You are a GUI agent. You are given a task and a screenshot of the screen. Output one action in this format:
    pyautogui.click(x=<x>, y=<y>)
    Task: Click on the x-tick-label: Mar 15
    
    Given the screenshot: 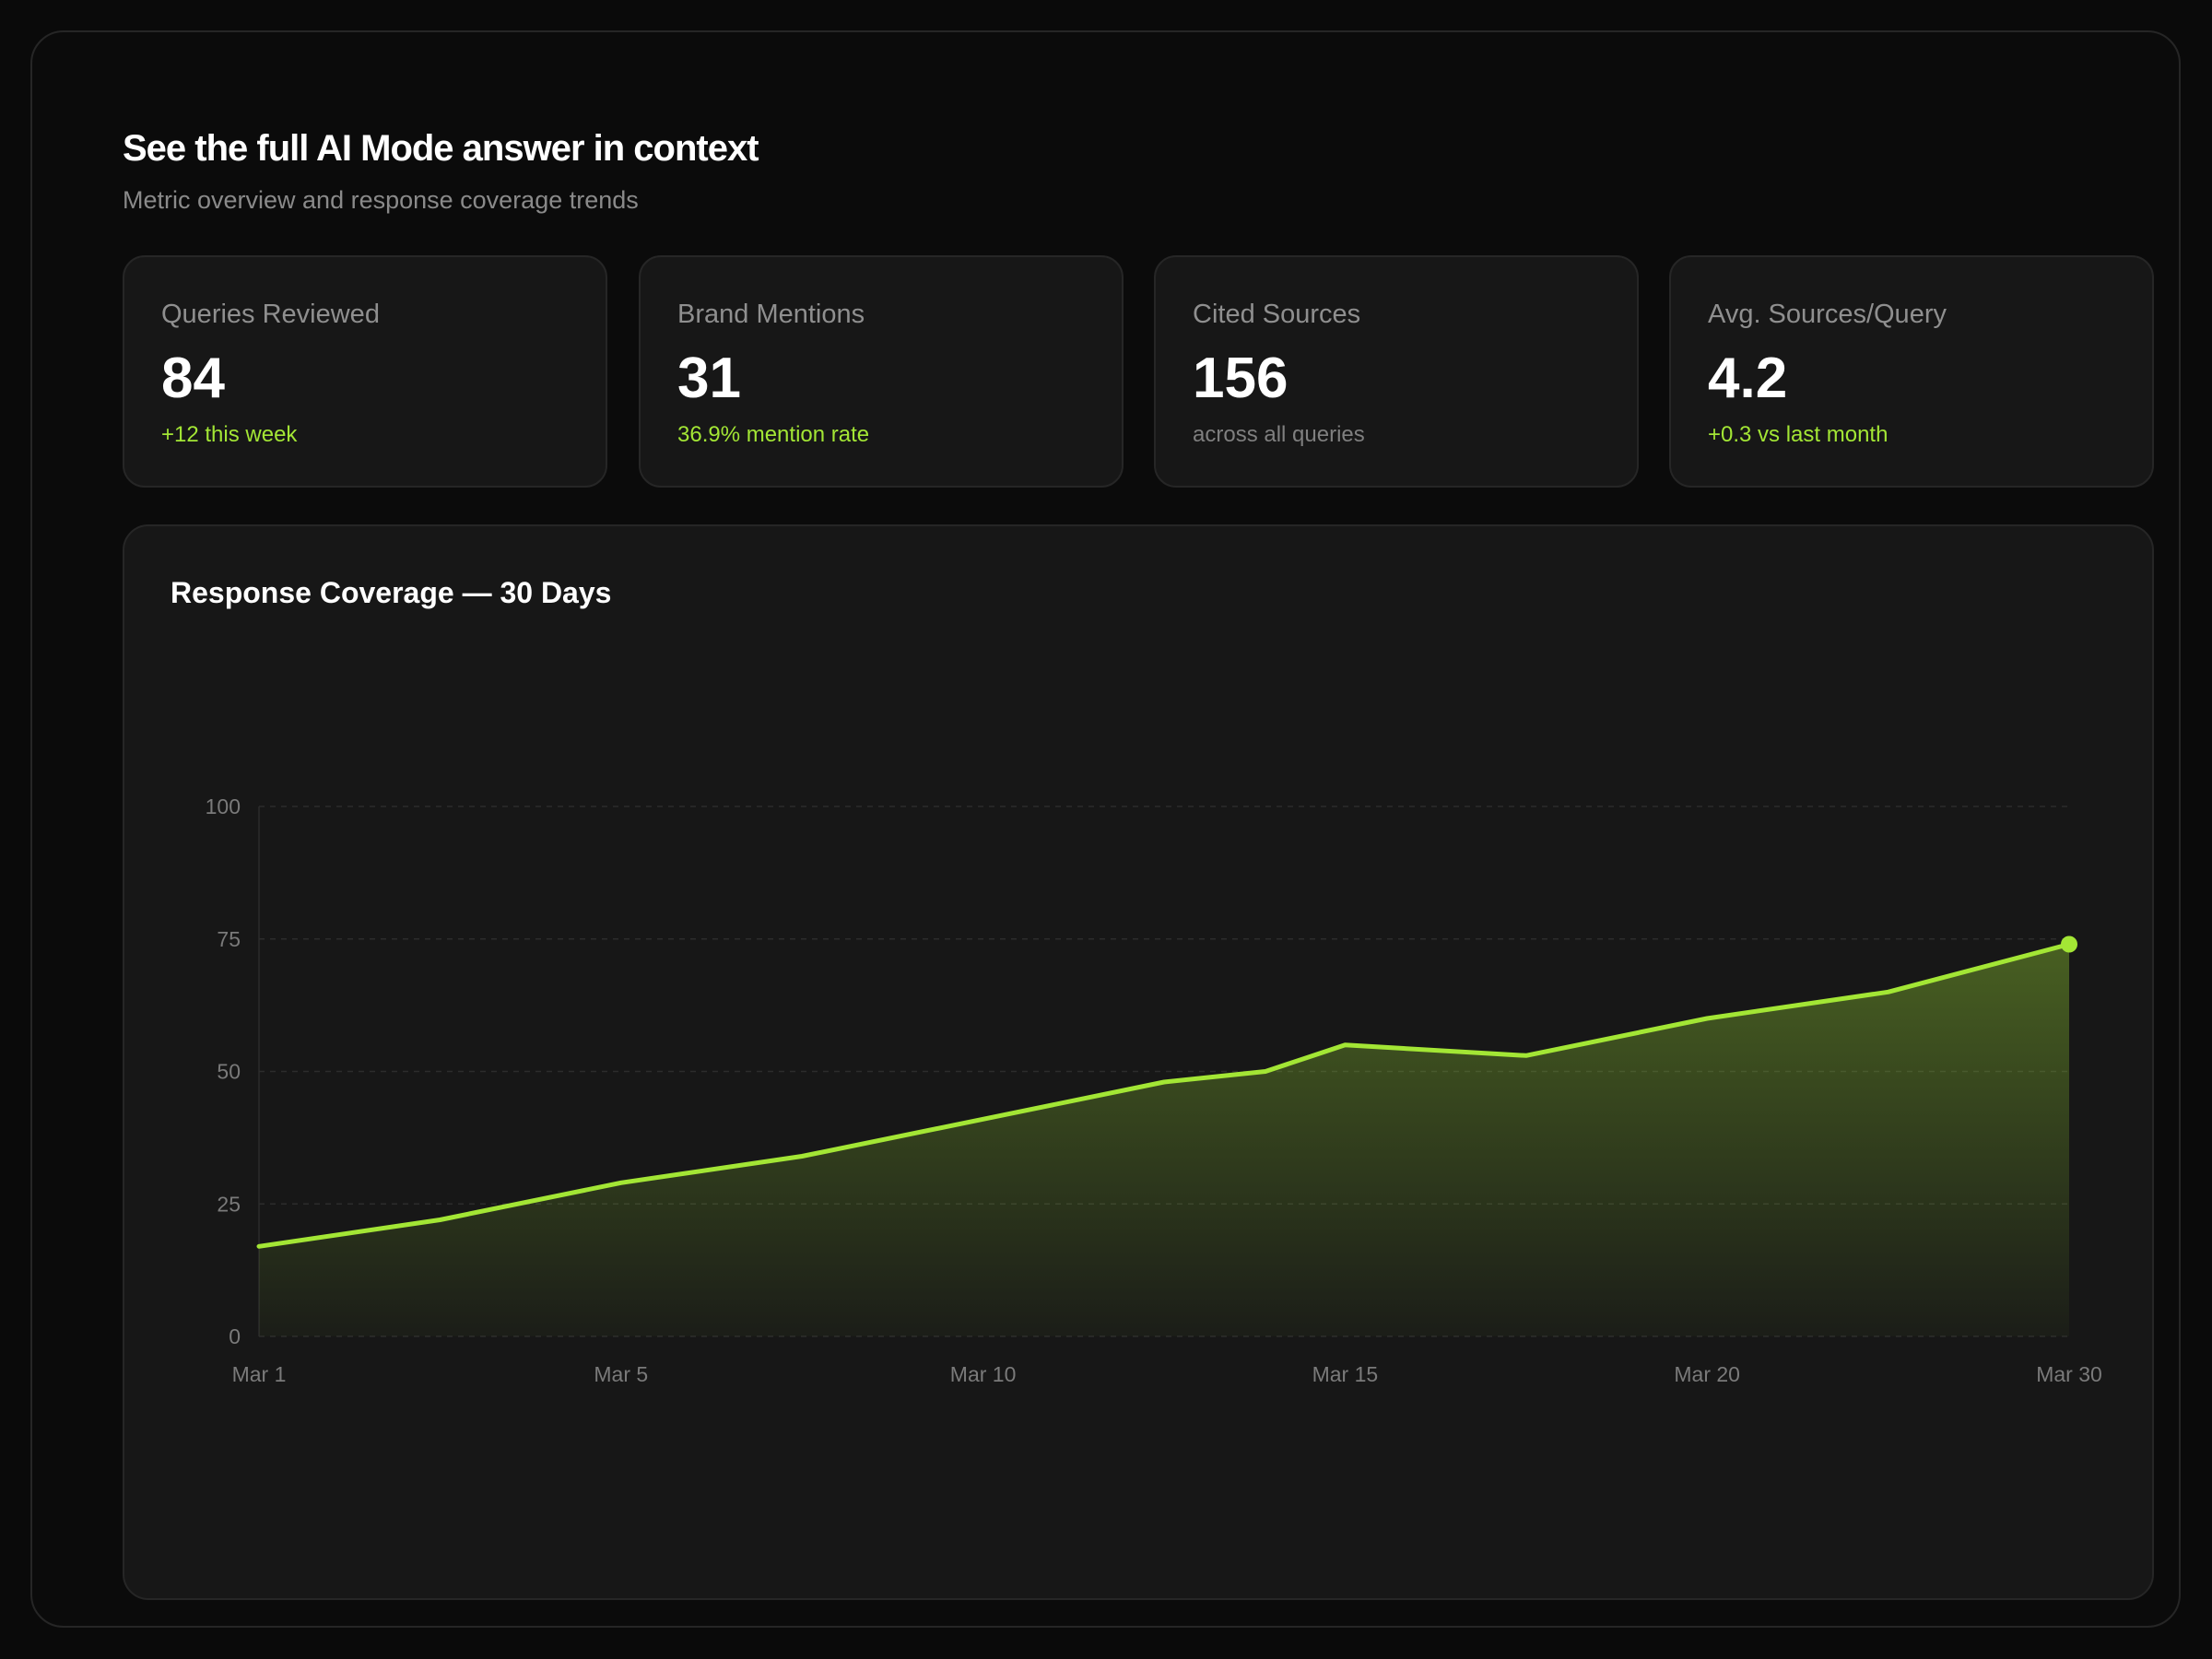 What is the action you would take?
    pyautogui.click(x=1345, y=1374)
    